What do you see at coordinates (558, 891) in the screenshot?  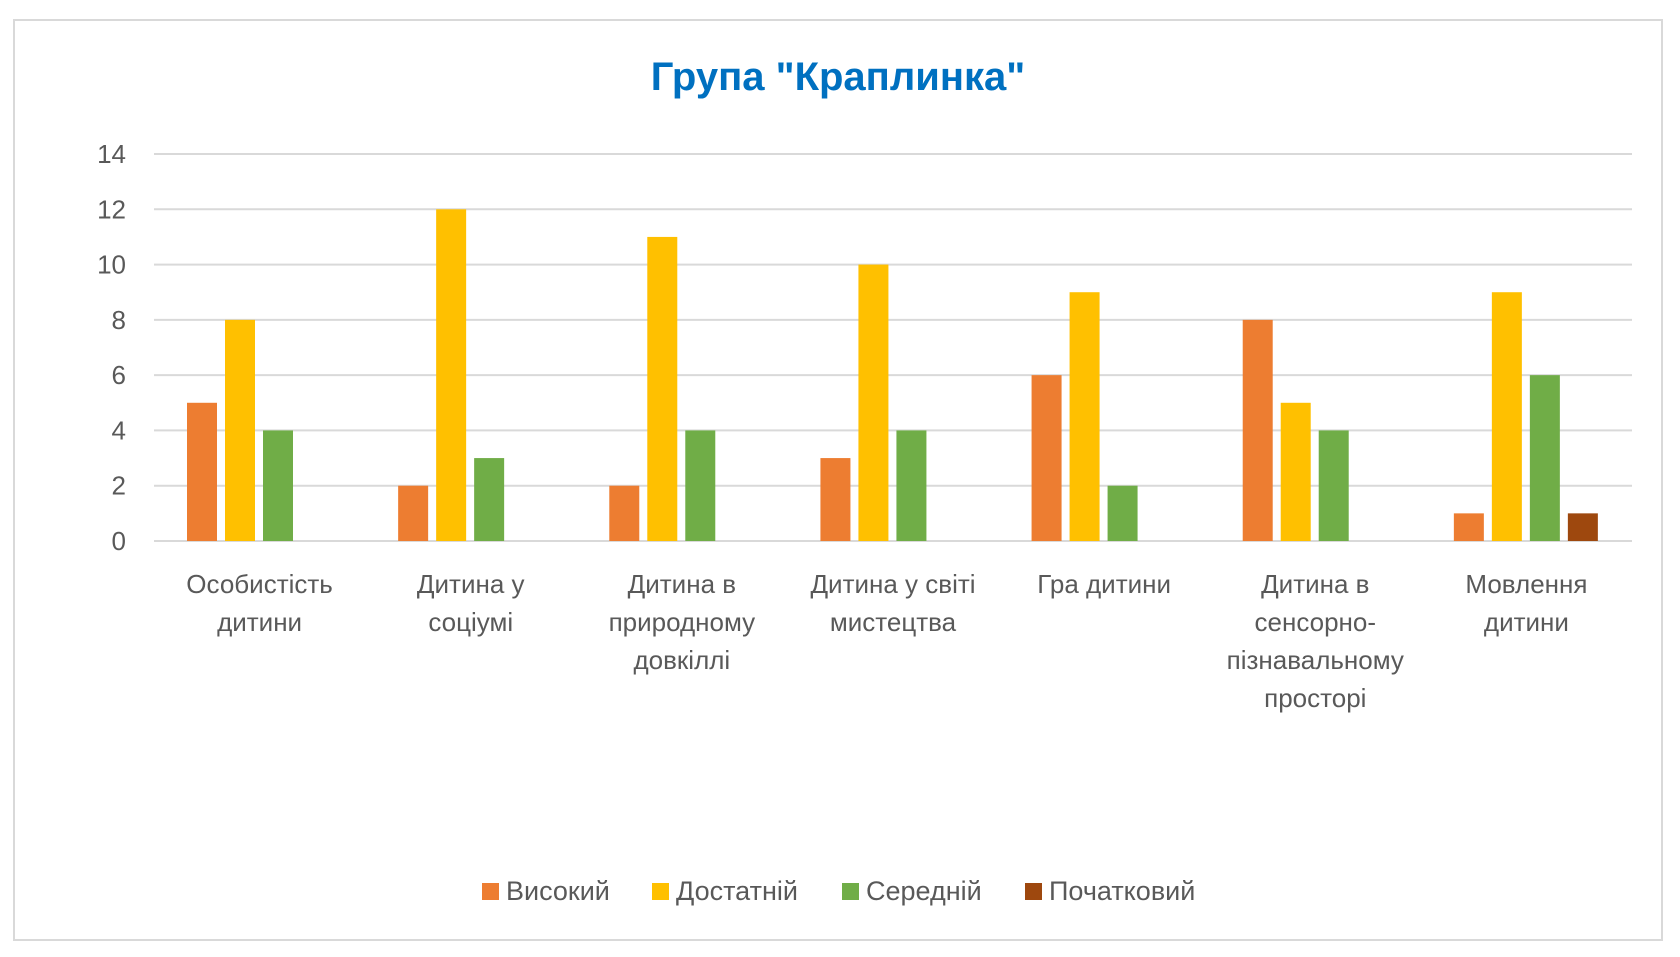 I see `legend-label: Високий` at bounding box center [558, 891].